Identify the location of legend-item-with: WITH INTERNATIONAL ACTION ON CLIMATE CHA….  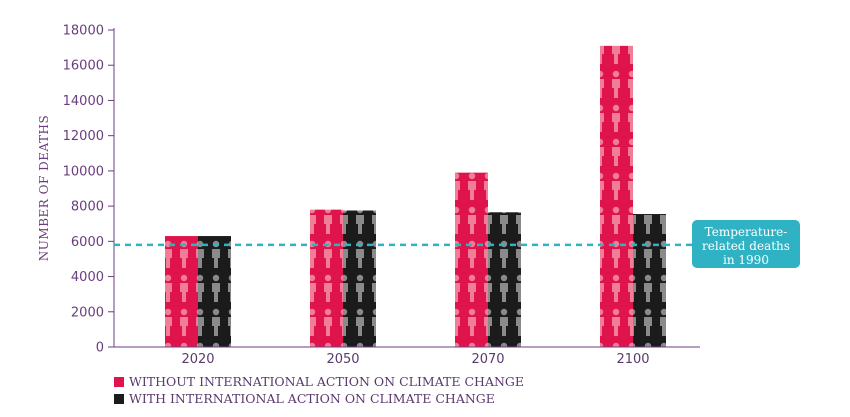
(304, 398).